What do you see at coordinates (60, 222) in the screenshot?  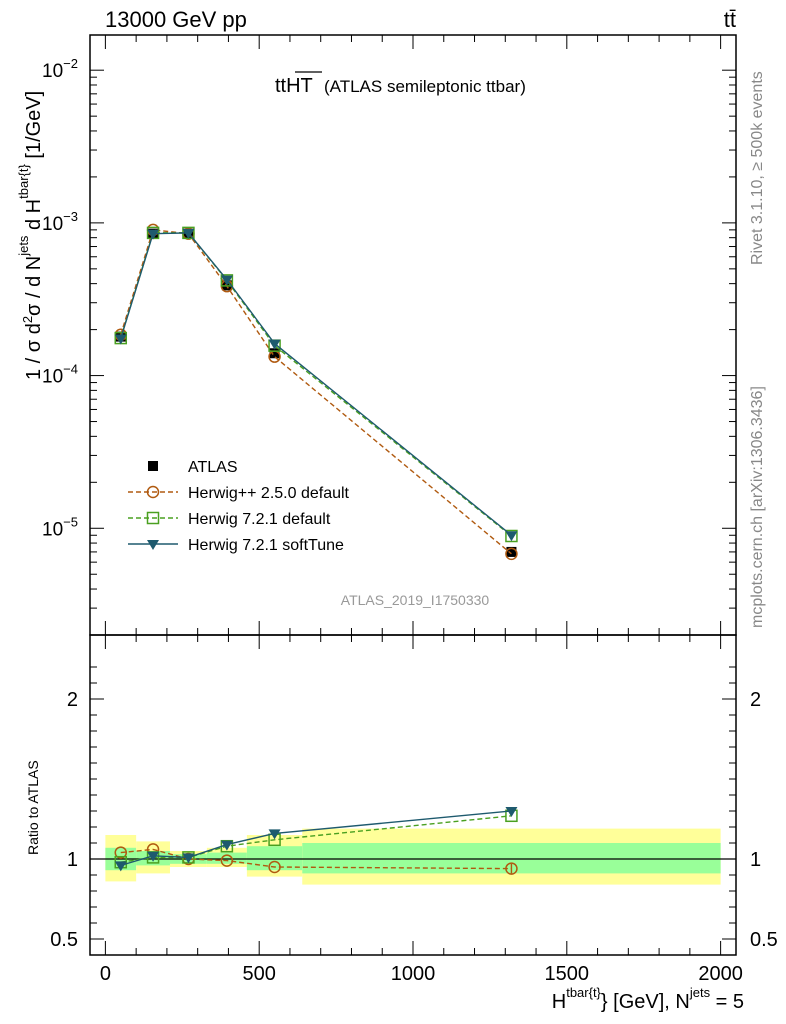 I see `y-tick-label-2: 10⁻³` at bounding box center [60, 222].